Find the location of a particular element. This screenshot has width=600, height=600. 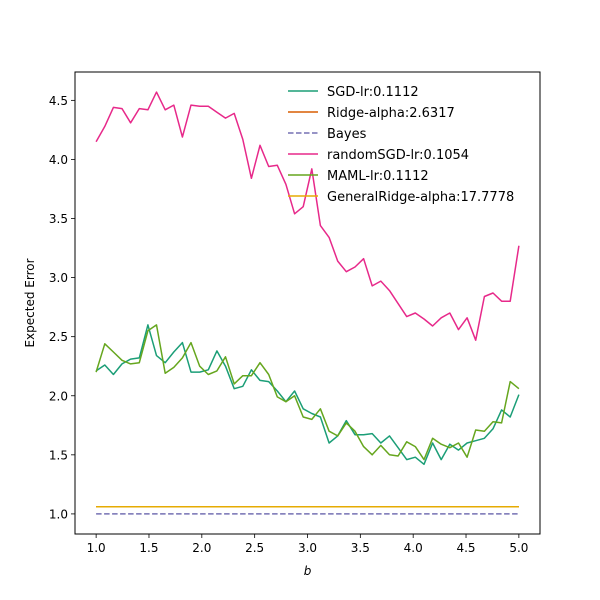

y-axis: 1.0 1.5 2.0 2.5 3.0 3.5 4.0 4.5 is located at coordinates (62, 307).